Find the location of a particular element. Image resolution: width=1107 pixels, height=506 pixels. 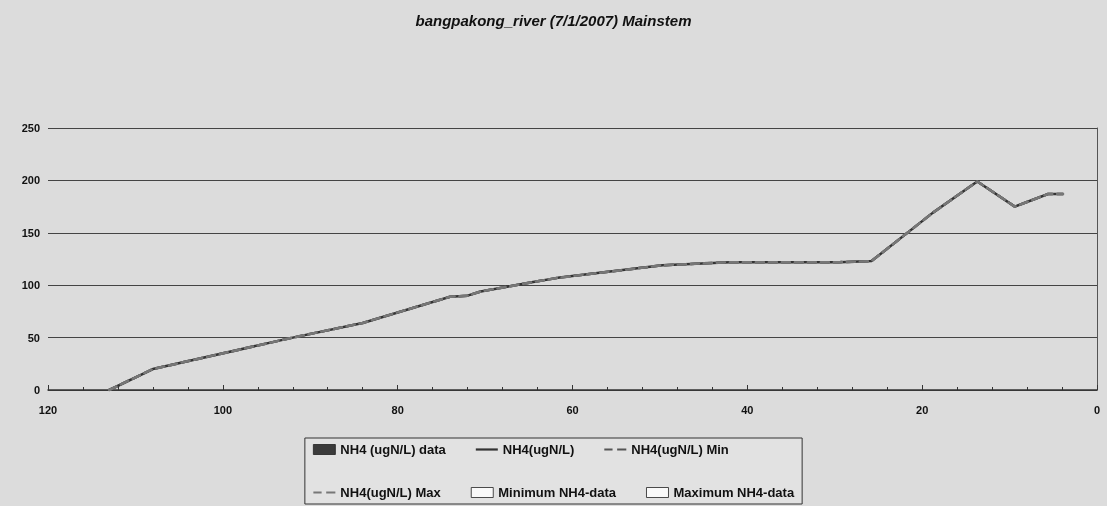

x-tick-label: 80 is located at coordinates (397, 409).